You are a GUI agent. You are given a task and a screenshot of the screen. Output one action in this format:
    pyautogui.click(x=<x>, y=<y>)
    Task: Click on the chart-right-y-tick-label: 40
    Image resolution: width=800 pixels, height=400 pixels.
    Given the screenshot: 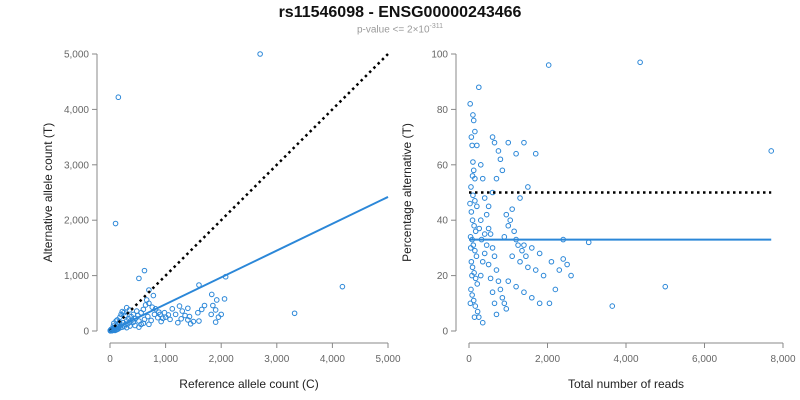 What is the action you would take?
    pyautogui.click(x=443, y=221)
    